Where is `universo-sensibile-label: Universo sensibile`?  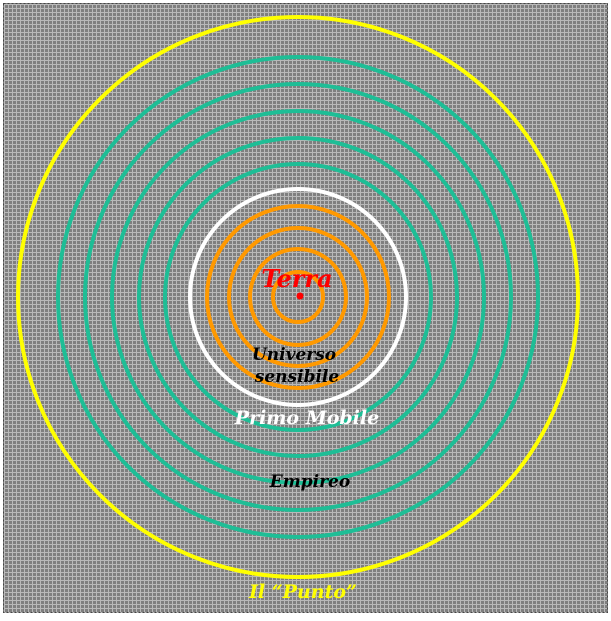
universo-sensibile-label: Universo sensibile is located at coordinates (297, 366).